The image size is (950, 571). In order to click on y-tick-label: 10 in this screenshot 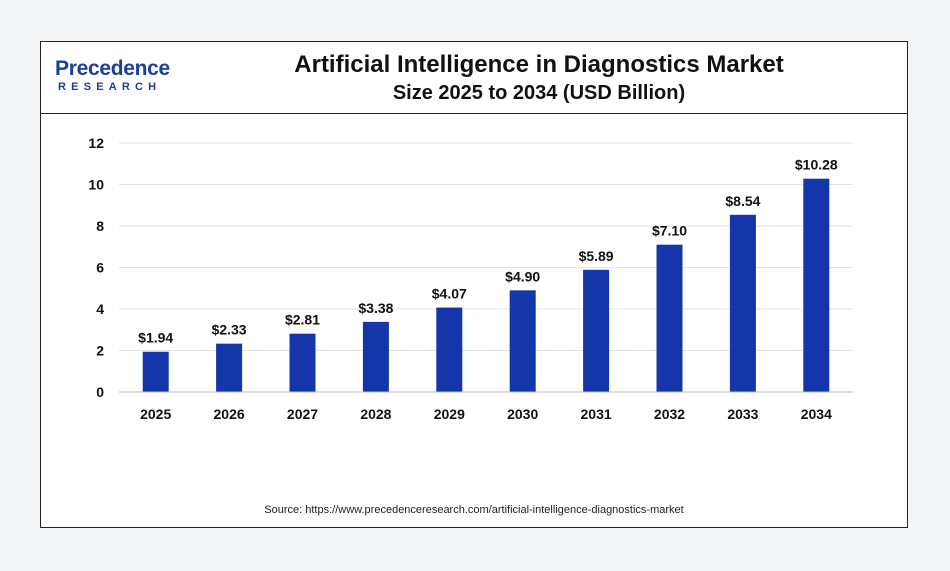, I will do `click(96, 185)`.